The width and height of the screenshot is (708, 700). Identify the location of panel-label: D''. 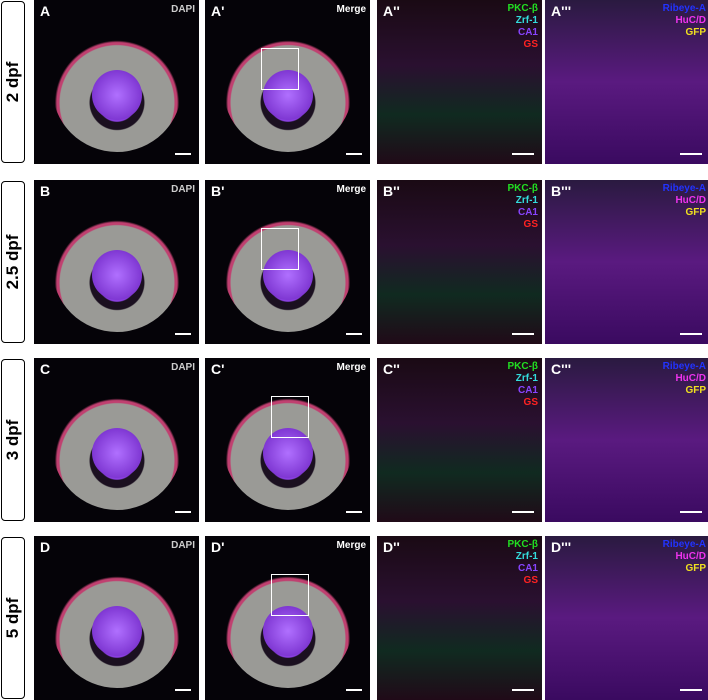
(391, 547).